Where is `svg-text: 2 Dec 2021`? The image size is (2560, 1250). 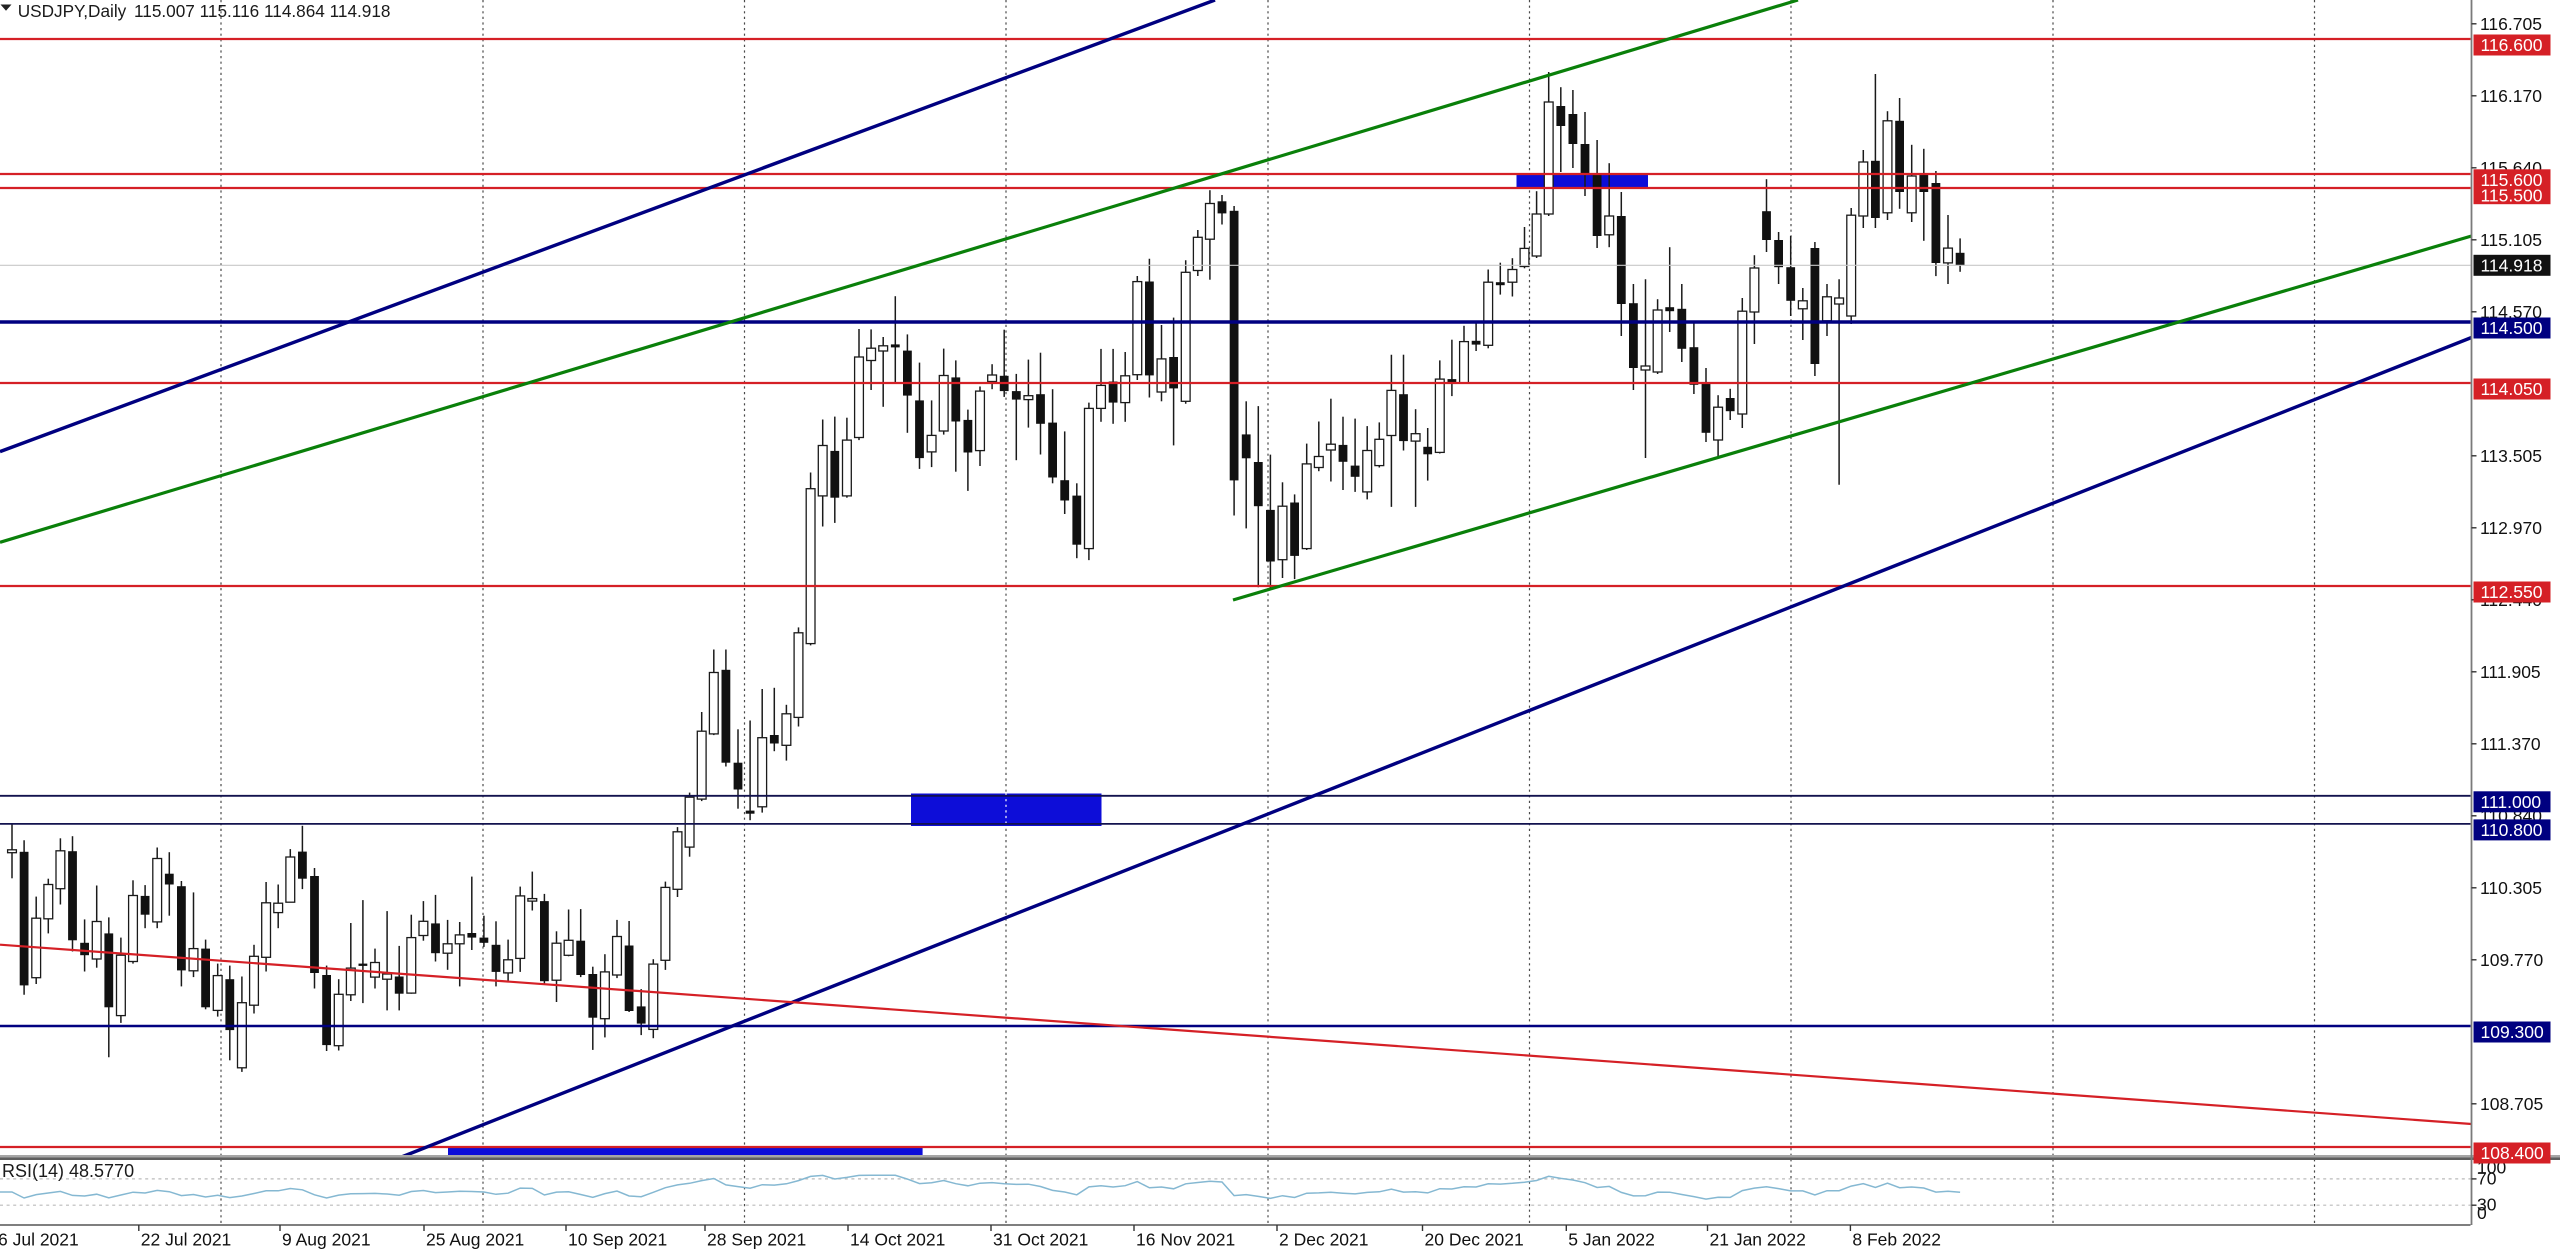
svg-text: 2 Dec 2021 is located at coordinates (1324, 1240).